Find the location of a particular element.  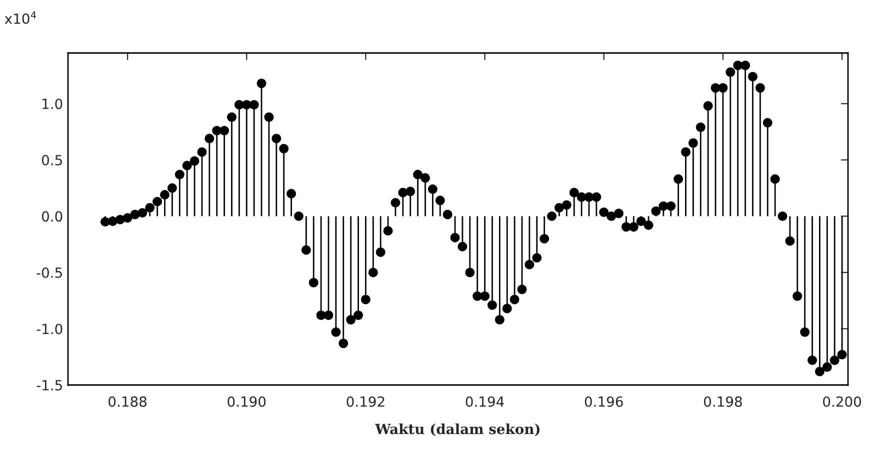

y-tick-label: -1.5 is located at coordinates (49, 385).